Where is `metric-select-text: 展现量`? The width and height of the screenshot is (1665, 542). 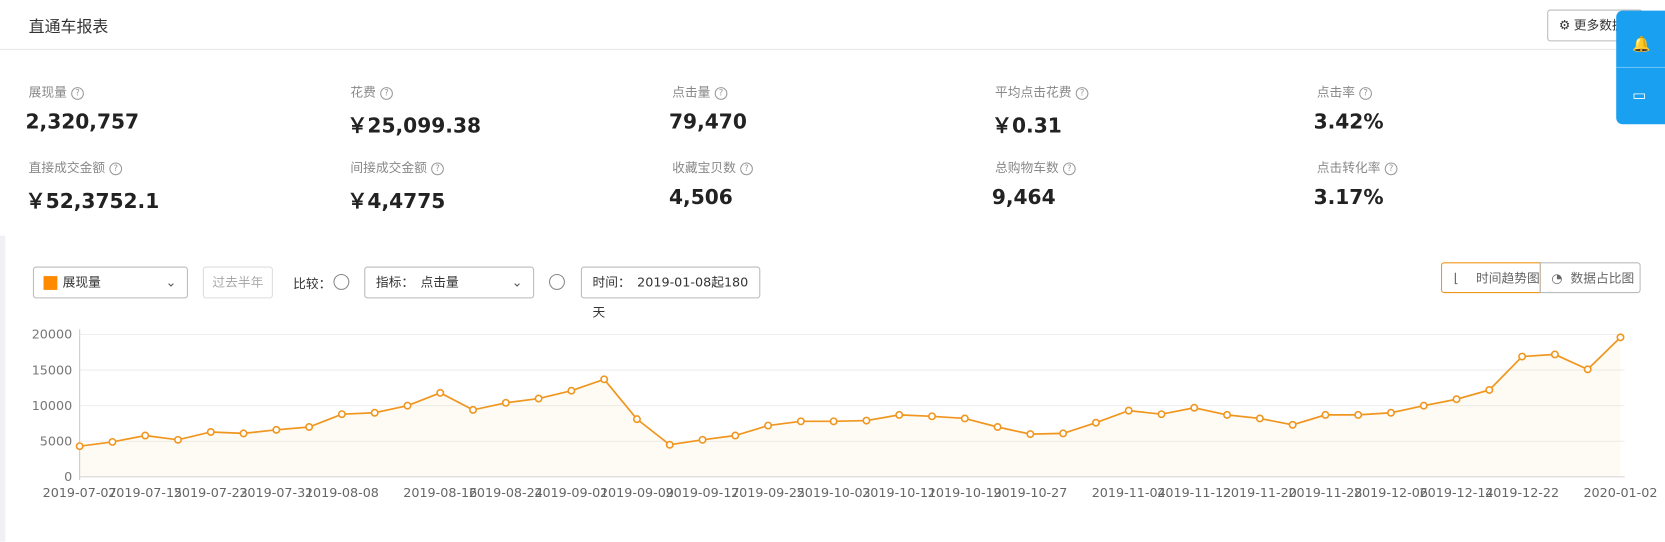 metric-select-text: 展现量 is located at coordinates (81, 282).